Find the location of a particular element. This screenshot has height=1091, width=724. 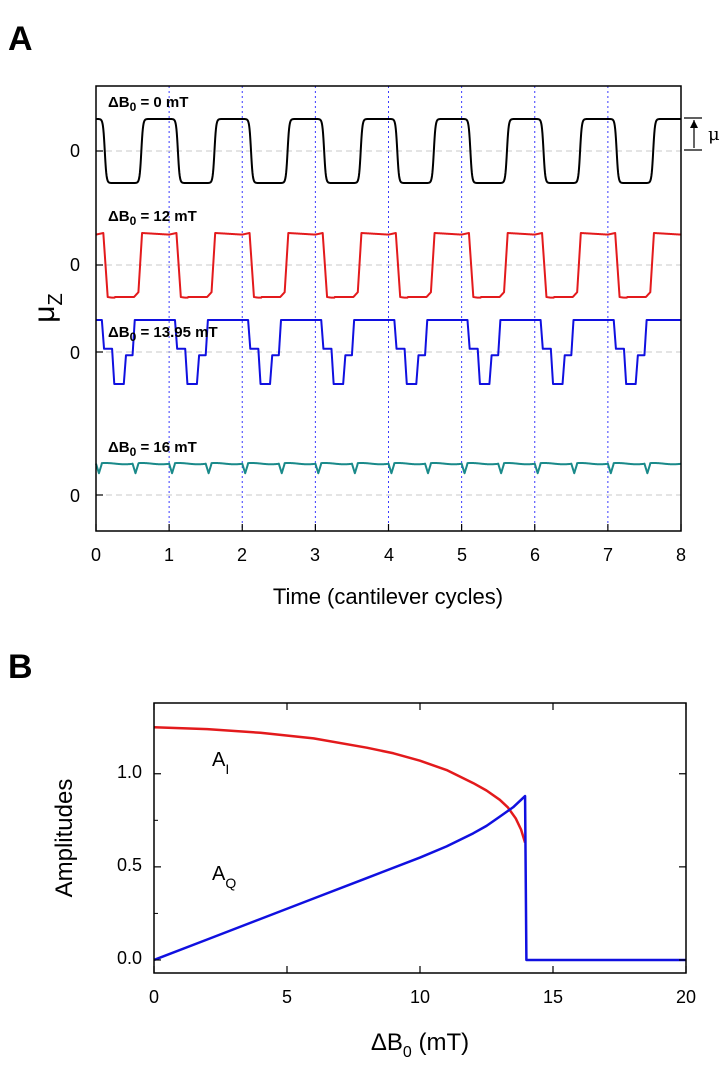

a-x-tick-label-0: 0 is located at coordinates (96, 555).